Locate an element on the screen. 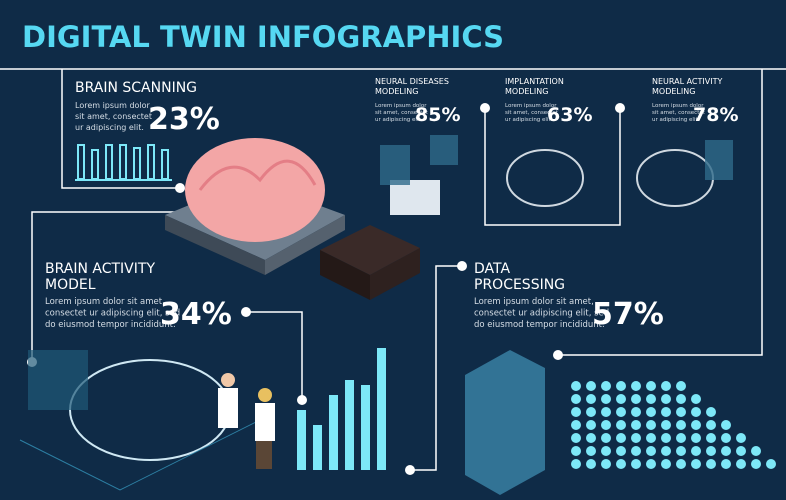 Image resolution: width=786 pixels, height=500 pixels. section-percent: 85% is located at coordinates (437, 115).